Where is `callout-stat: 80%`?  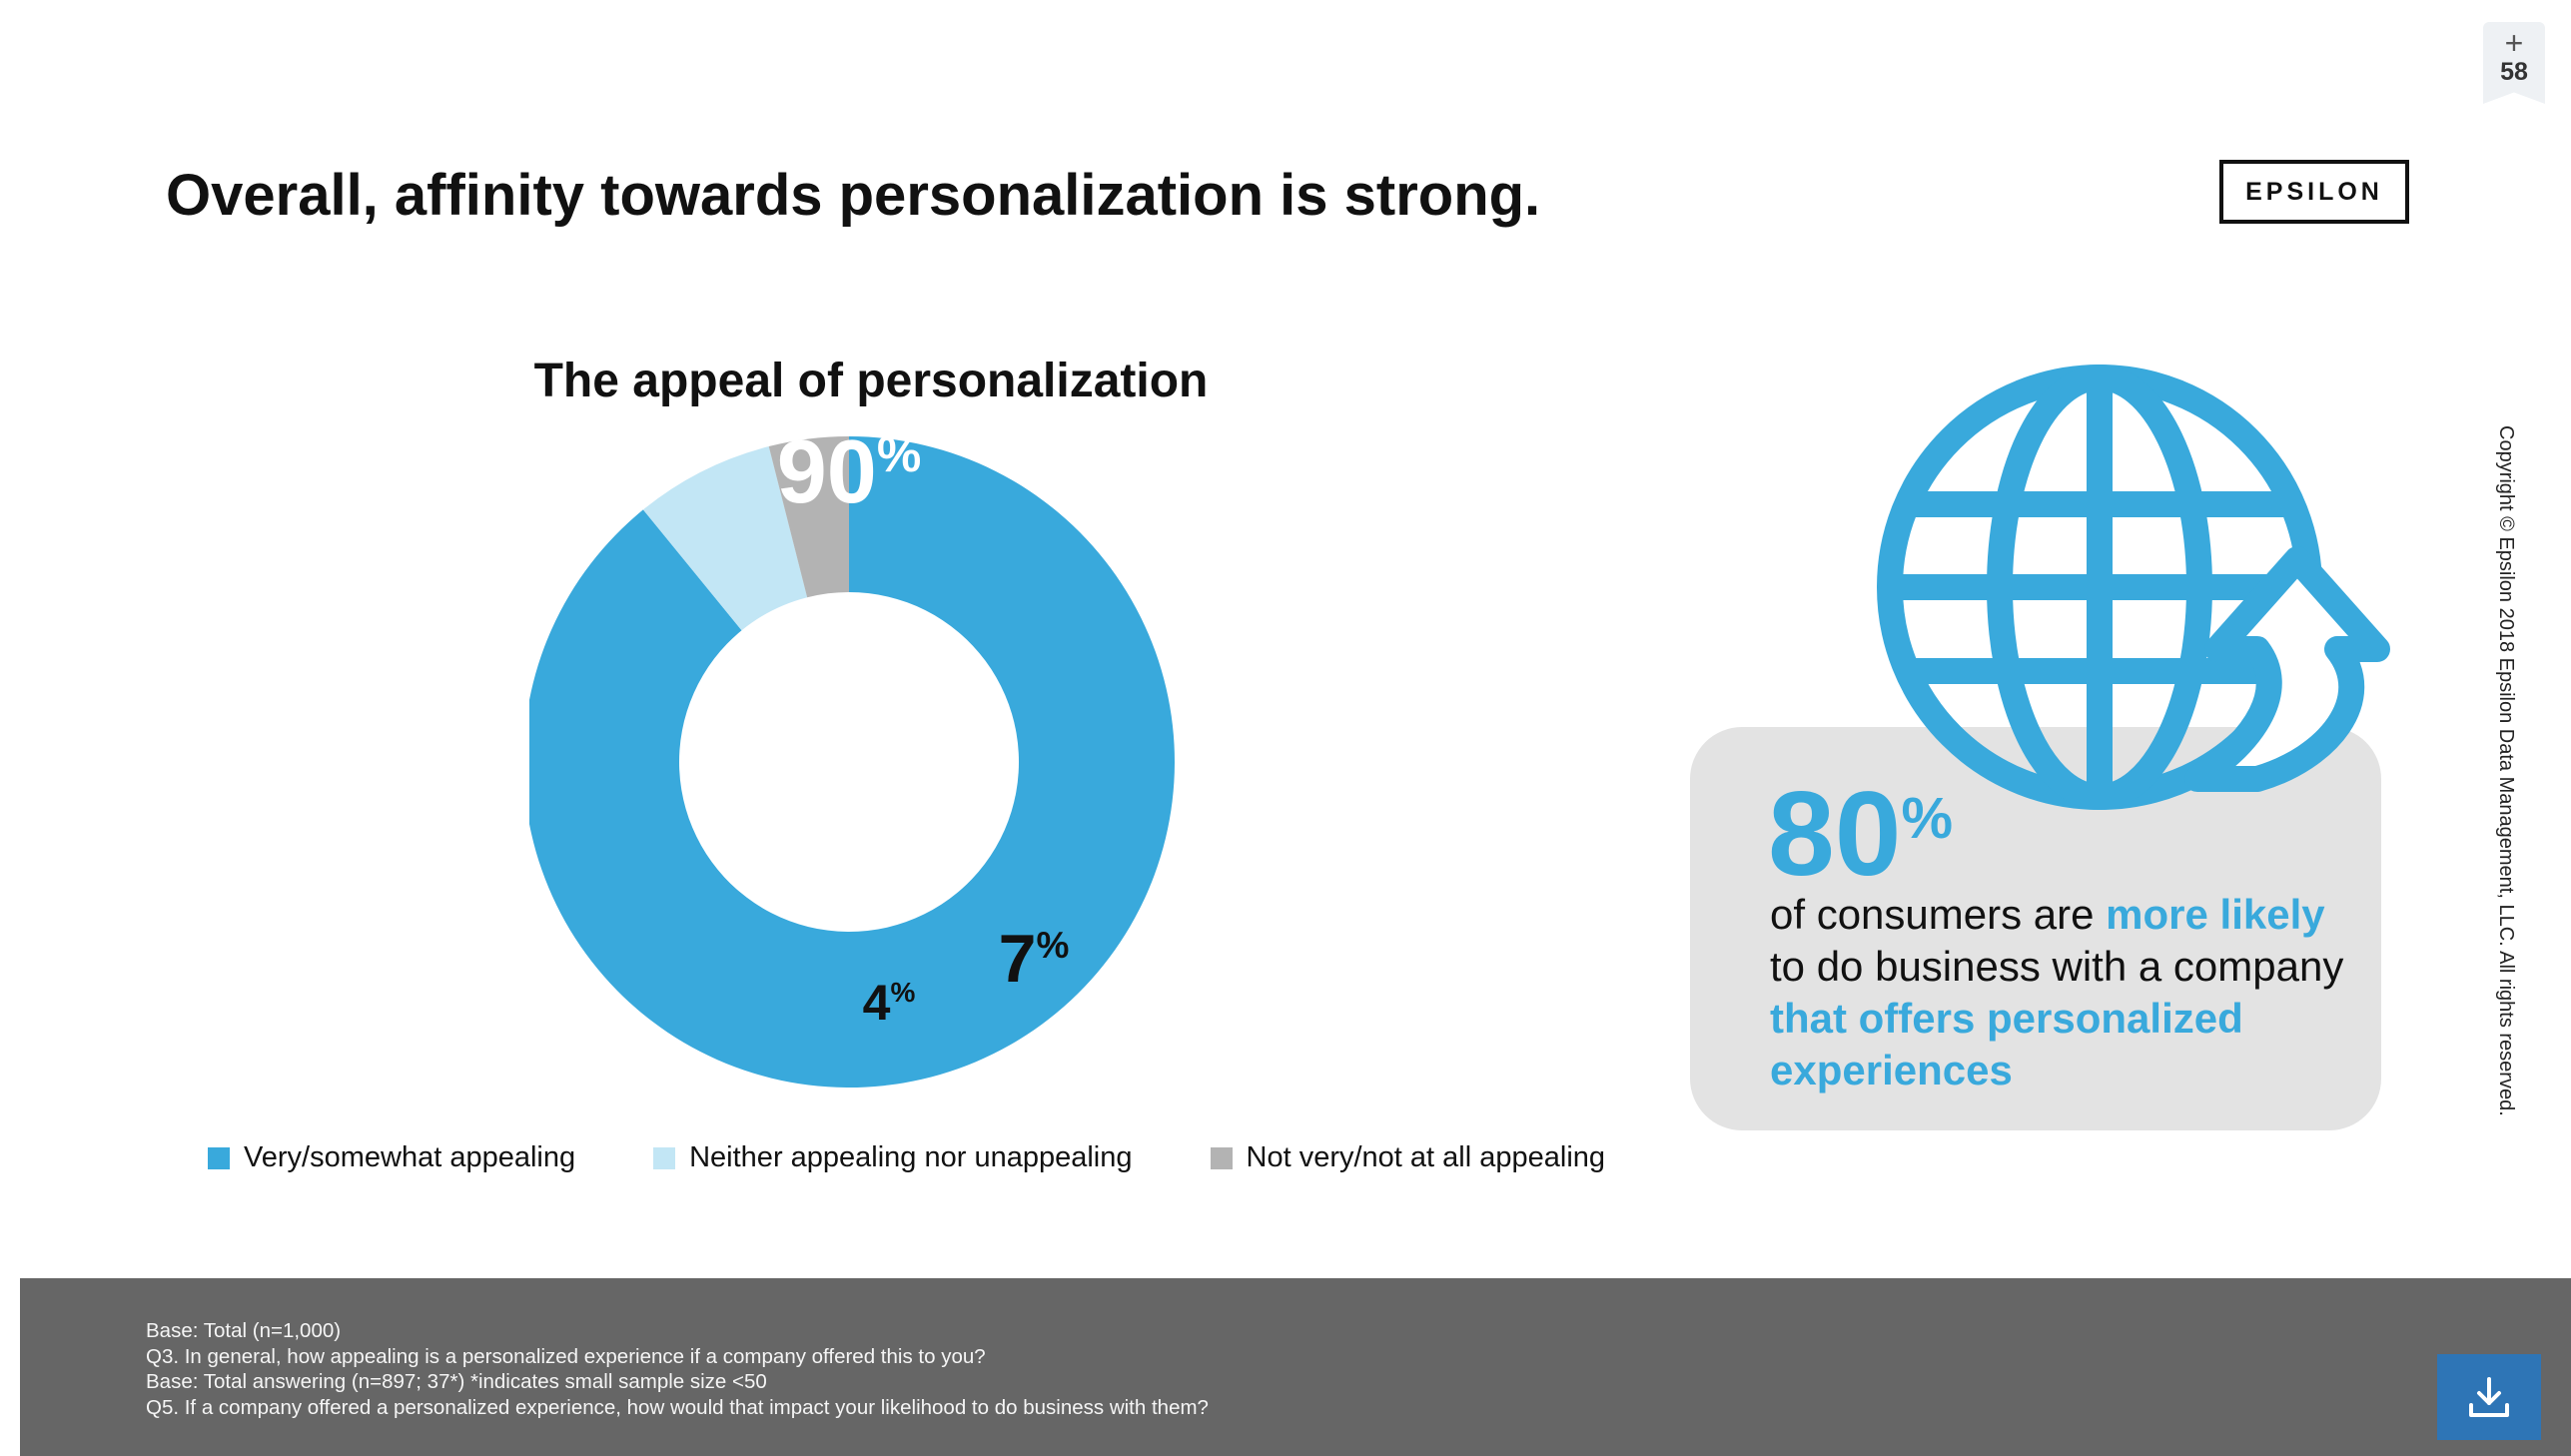
callout-stat: 80% is located at coordinates (1860, 834).